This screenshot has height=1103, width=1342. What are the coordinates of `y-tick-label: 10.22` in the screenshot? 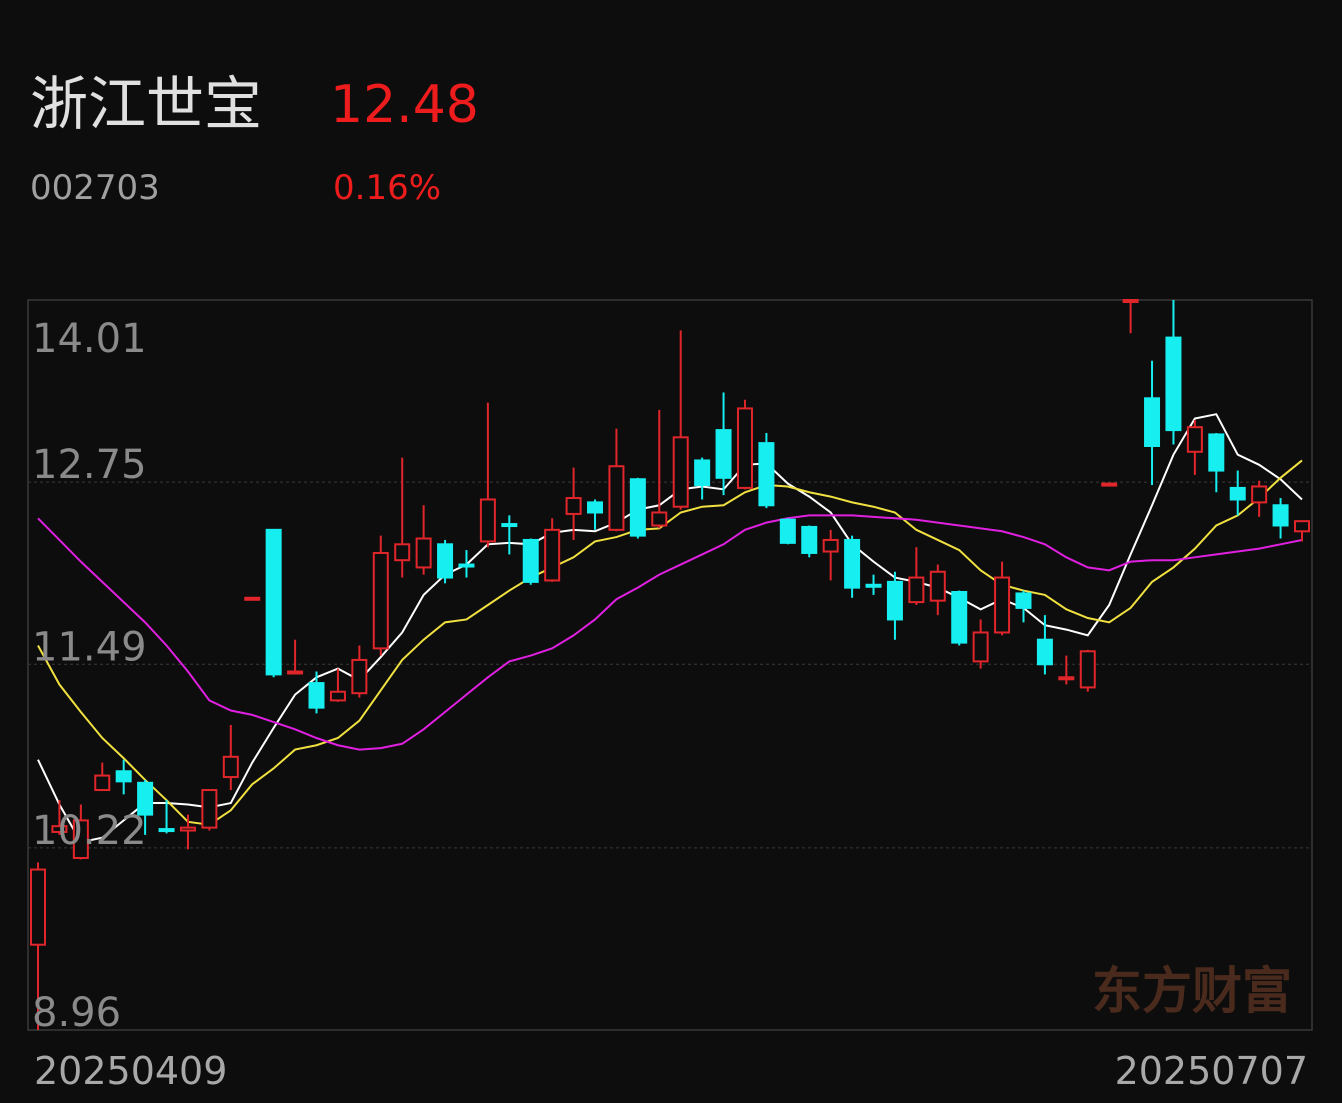 It's located at (89, 831).